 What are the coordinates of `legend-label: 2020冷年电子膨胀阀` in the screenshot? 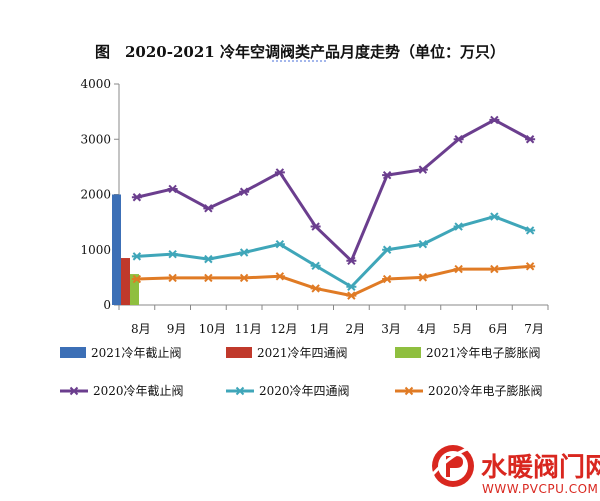 It's located at (485, 391).